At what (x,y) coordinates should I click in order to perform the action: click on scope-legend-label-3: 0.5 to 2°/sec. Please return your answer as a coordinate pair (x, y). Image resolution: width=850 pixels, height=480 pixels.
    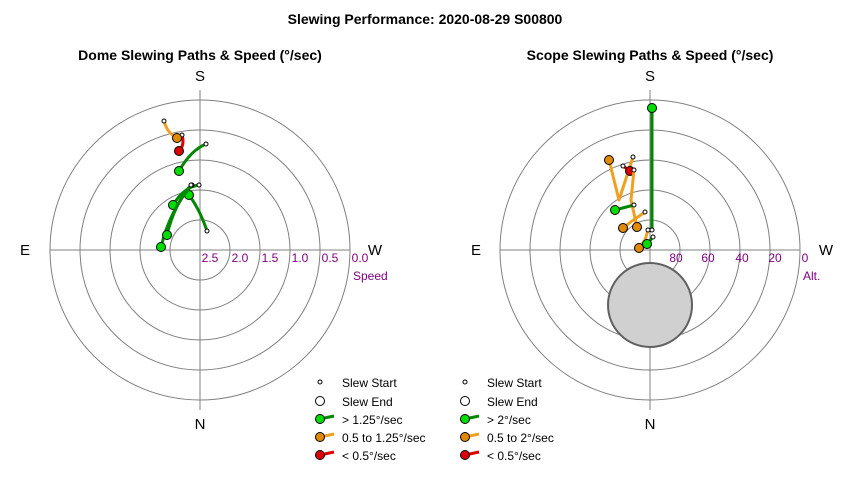
    Looking at the image, I should click on (520, 438).